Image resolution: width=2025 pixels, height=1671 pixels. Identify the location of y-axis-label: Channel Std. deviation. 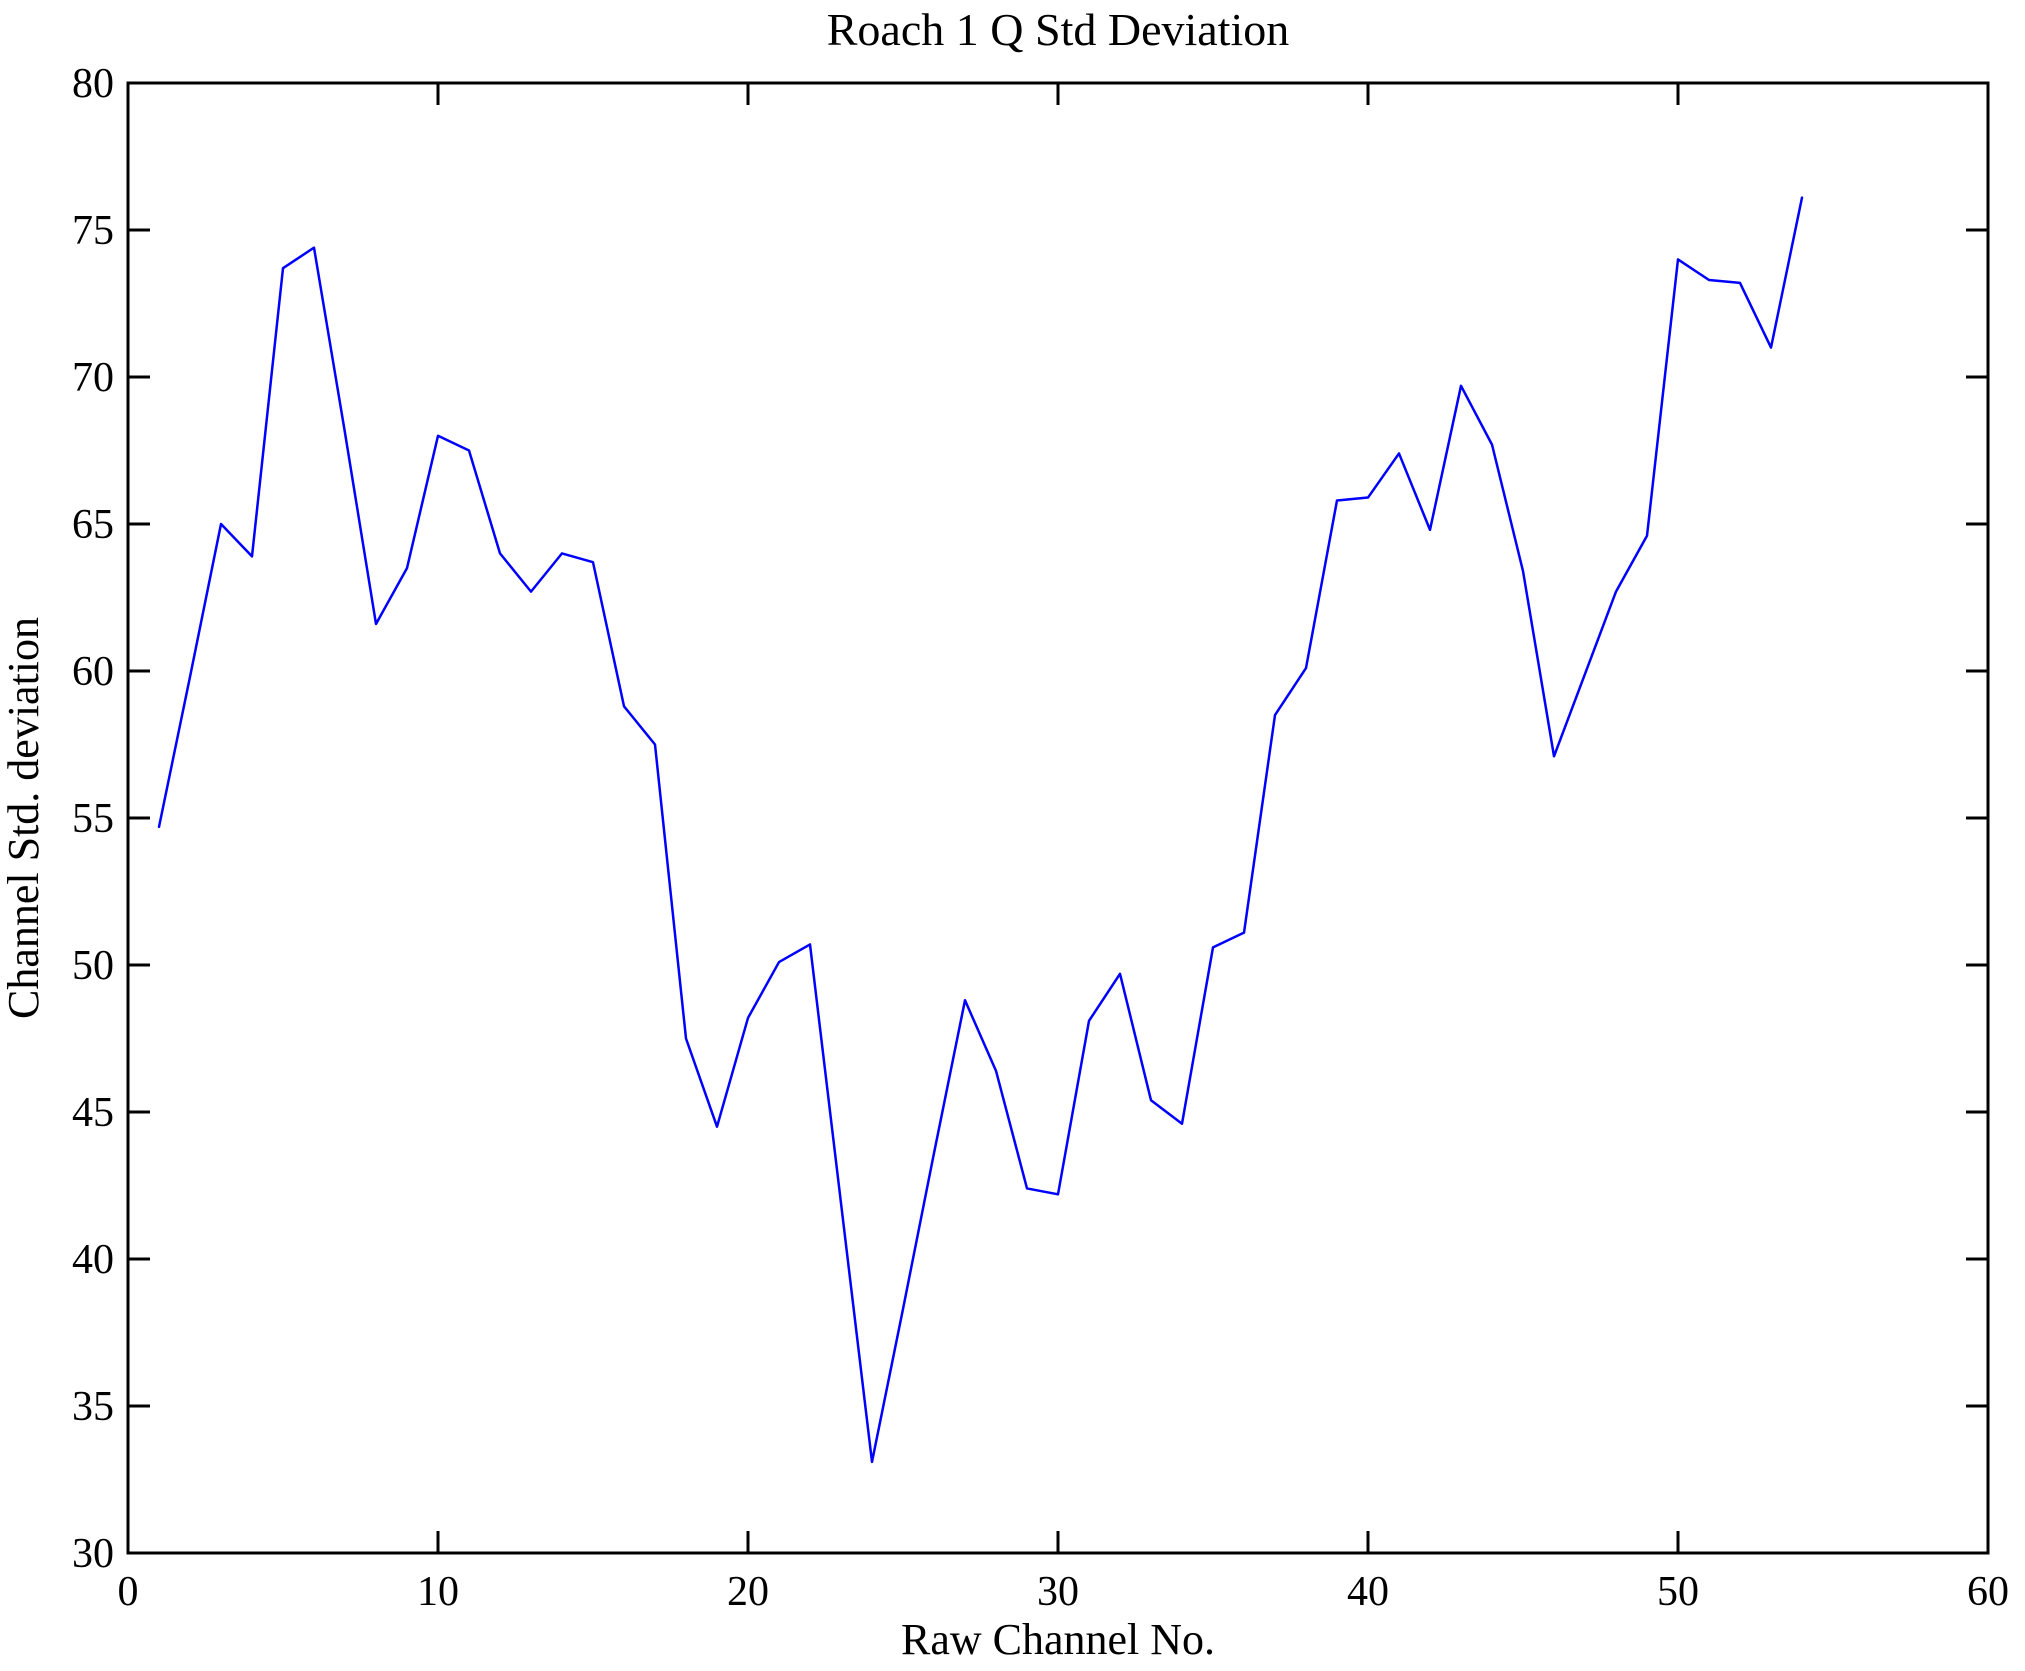
(24, 818).